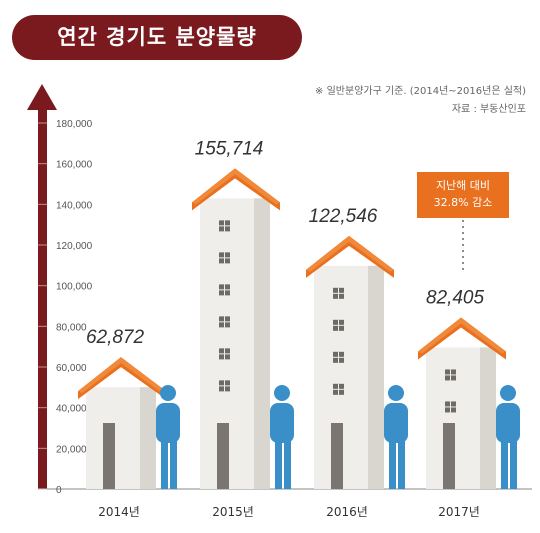  Describe the element at coordinates (71, 449) in the screenshot. I see `y-tick-label: 20,000` at that location.